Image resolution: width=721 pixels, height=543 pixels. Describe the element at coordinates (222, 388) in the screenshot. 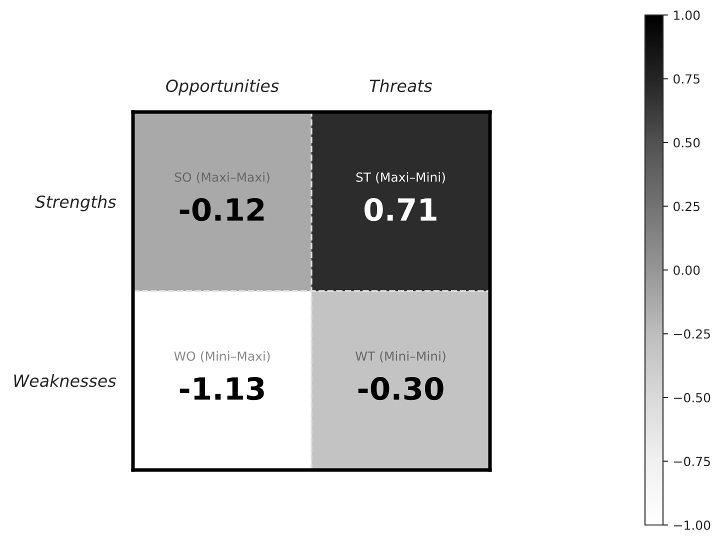

I see `text: -1.13` at that location.